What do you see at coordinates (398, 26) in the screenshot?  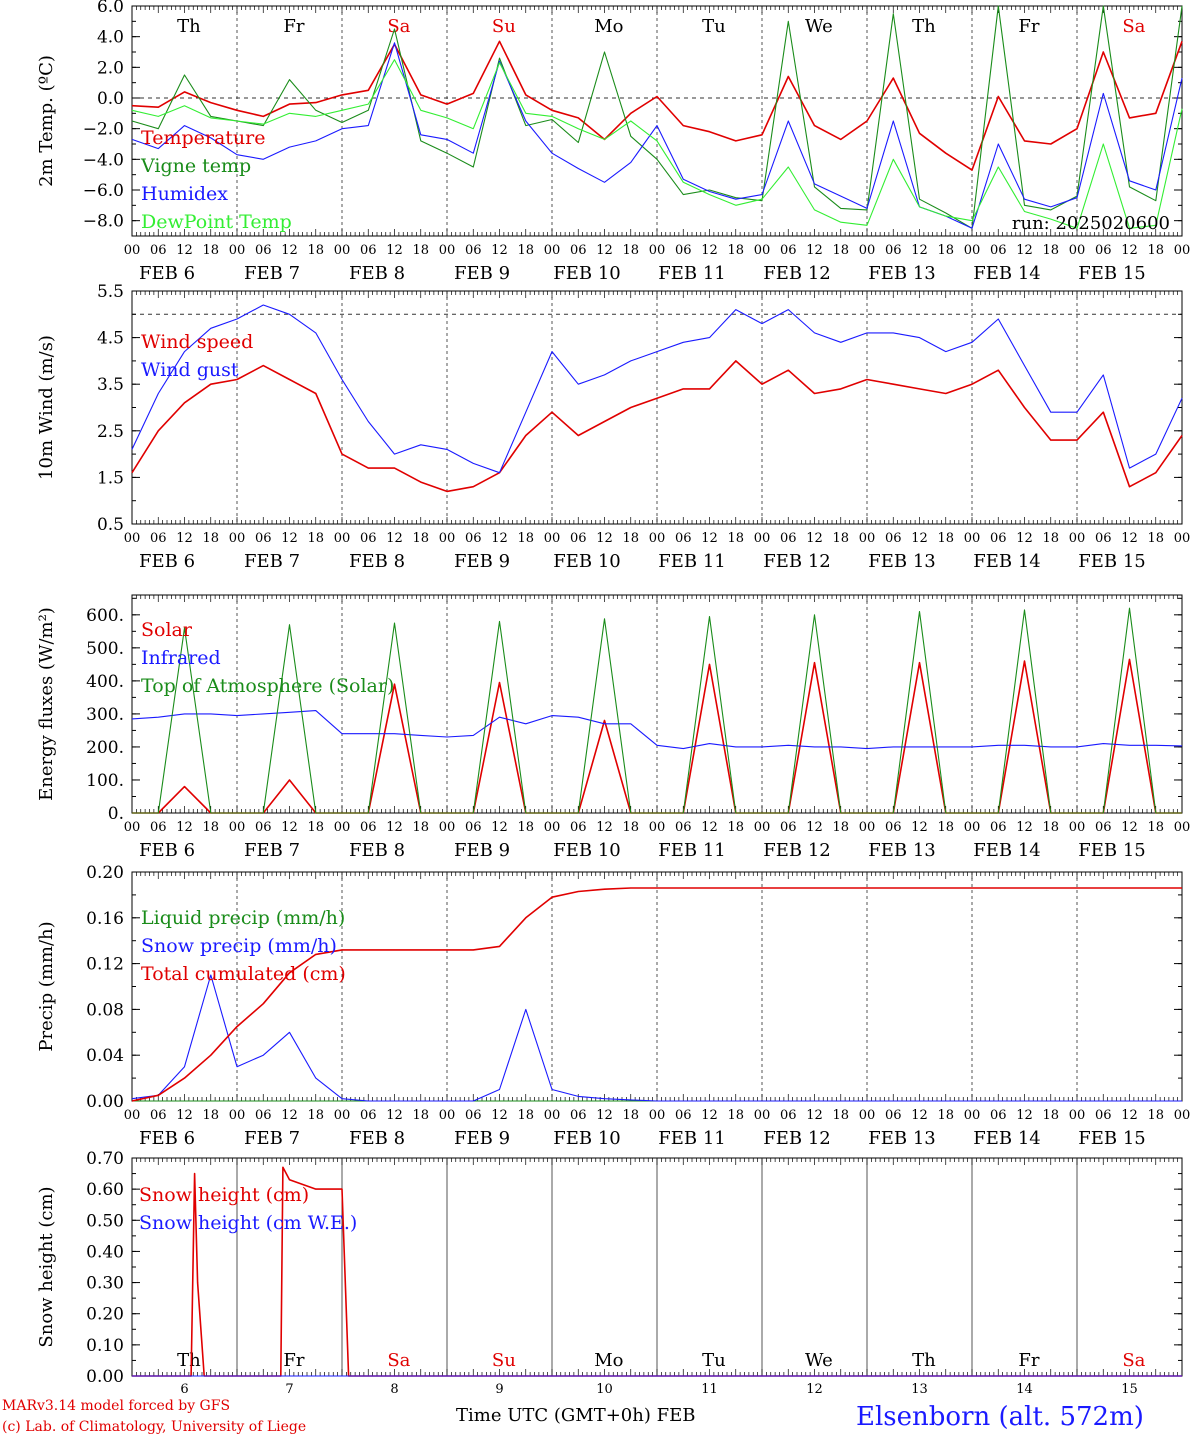 I see `day-label: Sa` at bounding box center [398, 26].